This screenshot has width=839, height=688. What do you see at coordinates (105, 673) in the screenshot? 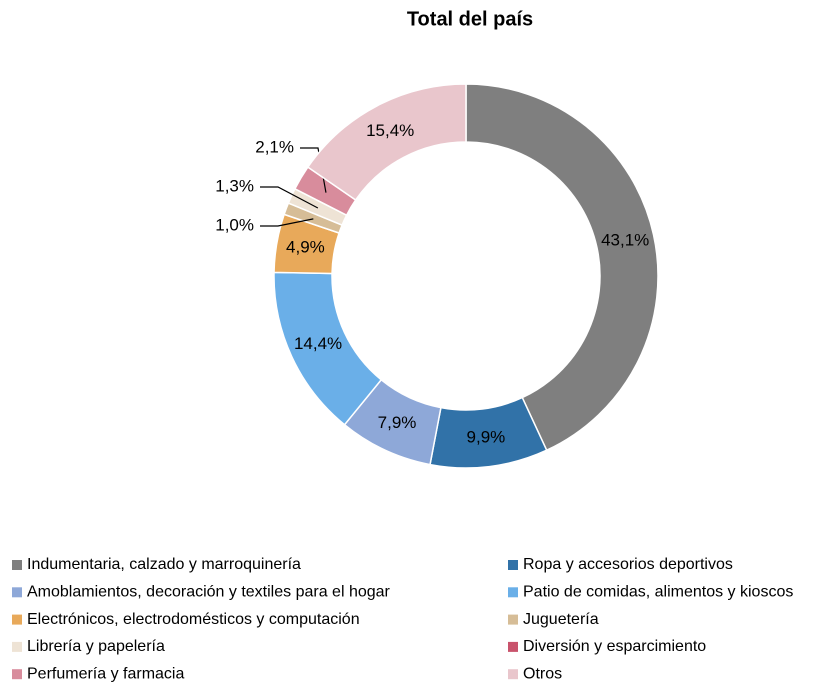
I see `legend-label: Perfumería y farmacia` at bounding box center [105, 673].